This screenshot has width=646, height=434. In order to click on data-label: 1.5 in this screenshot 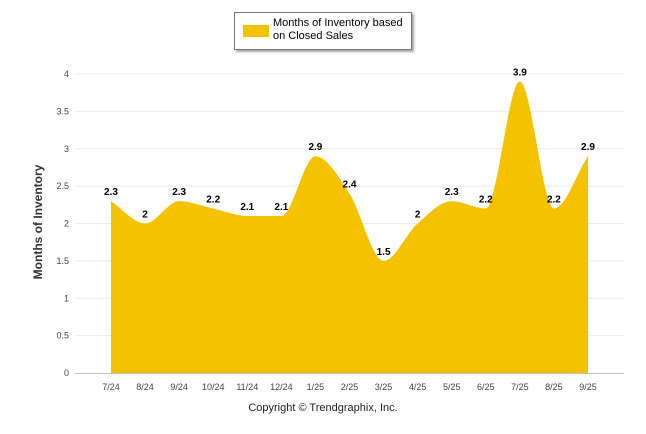, I will do `click(384, 252)`.